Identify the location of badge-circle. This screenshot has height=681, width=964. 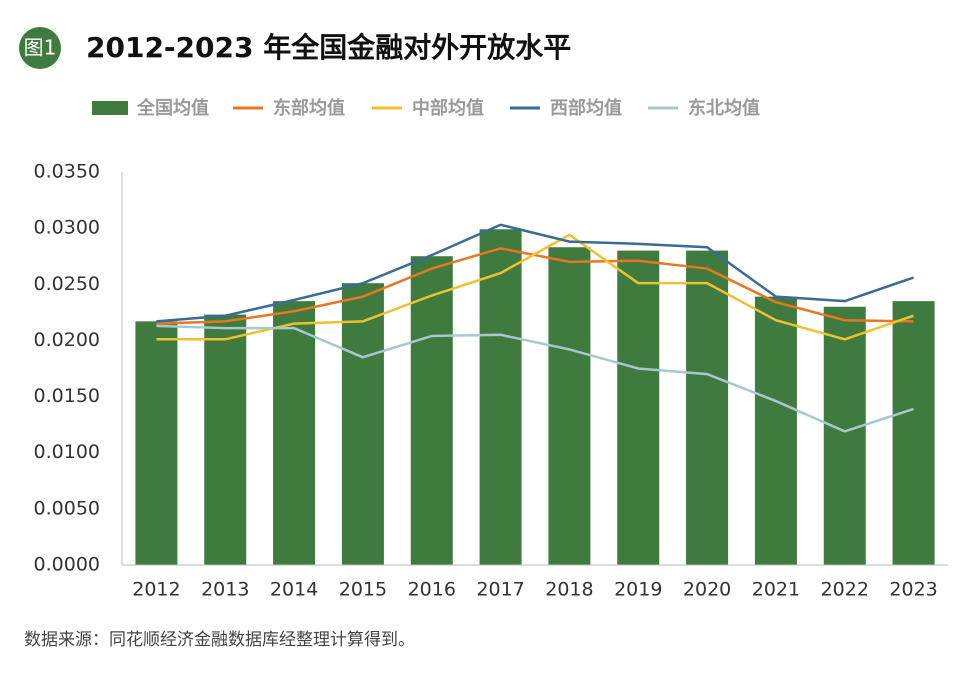
(40, 48).